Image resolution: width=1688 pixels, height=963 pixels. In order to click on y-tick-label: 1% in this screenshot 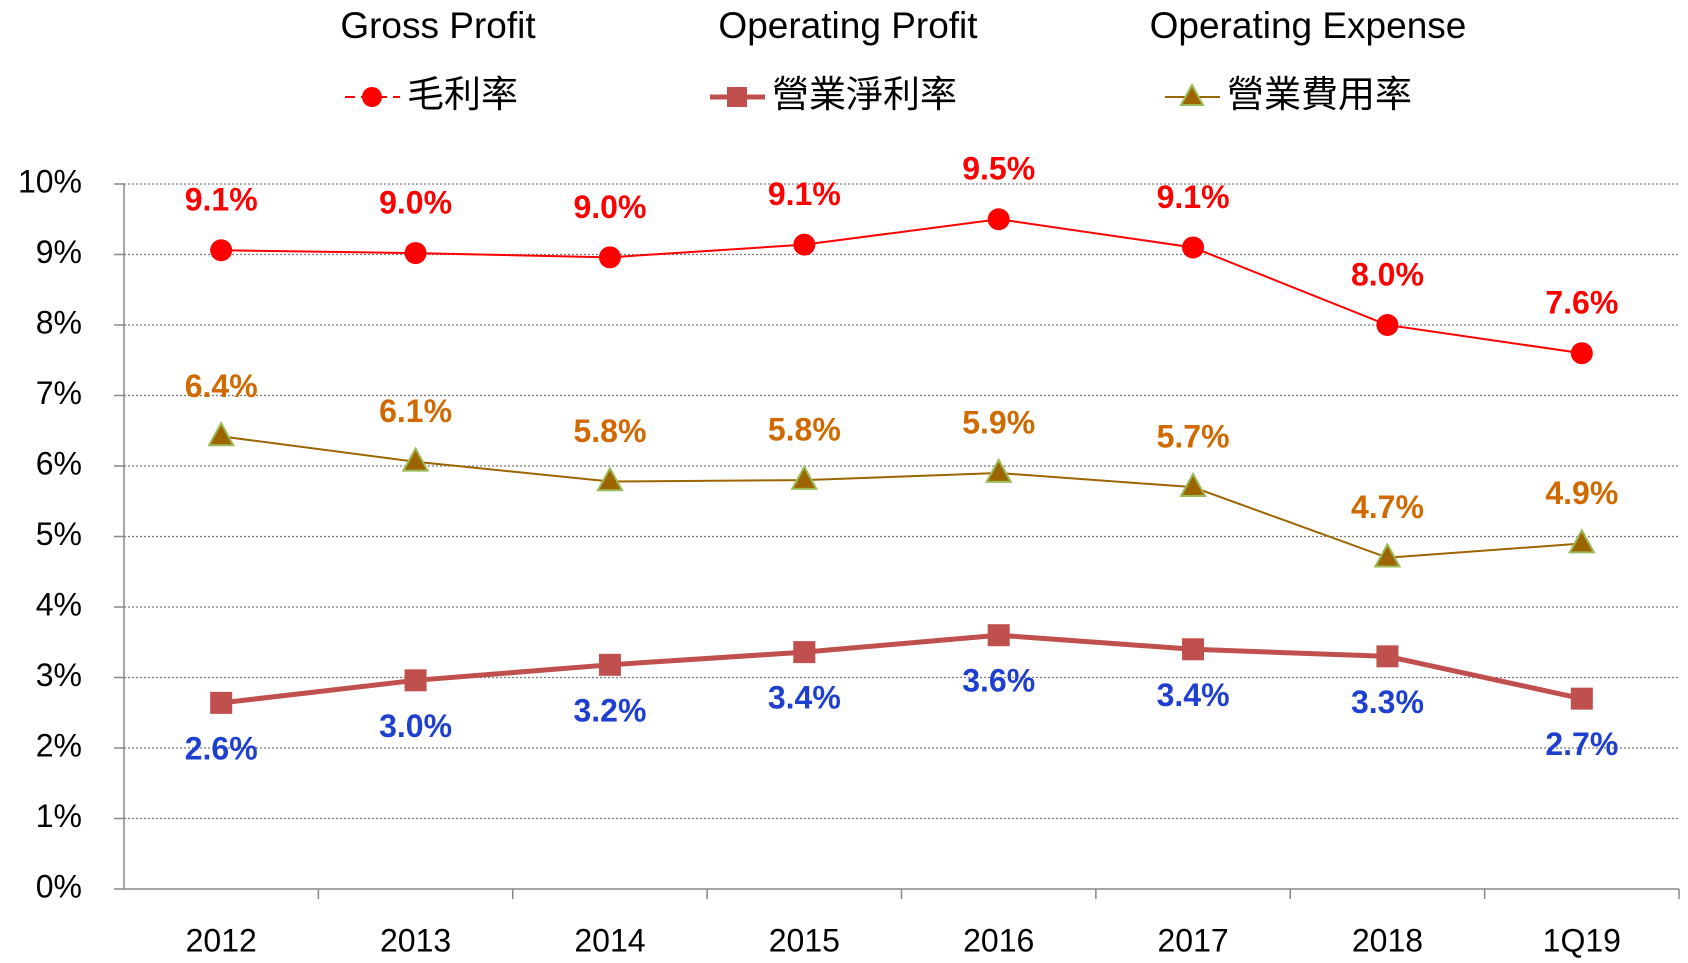, I will do `click(59, 816)`.